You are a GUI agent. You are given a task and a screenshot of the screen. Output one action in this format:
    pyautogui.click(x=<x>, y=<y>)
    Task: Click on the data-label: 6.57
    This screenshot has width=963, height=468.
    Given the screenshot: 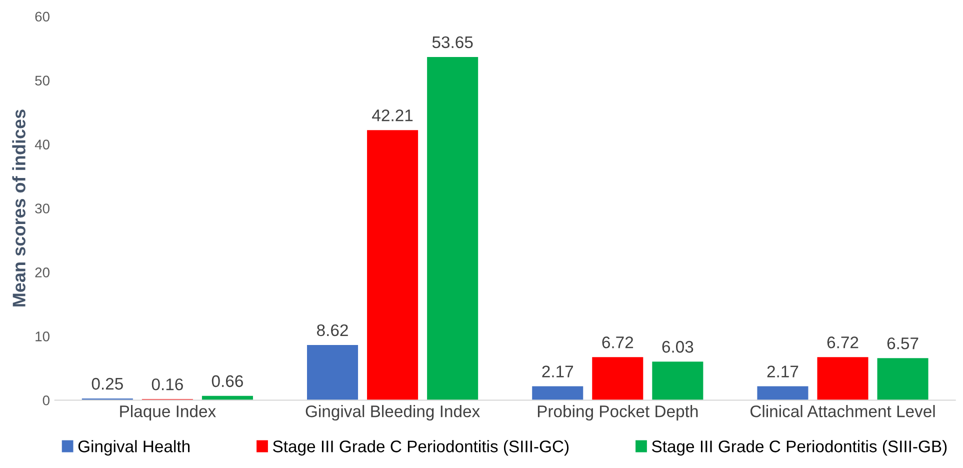 What is the action you would take?
    pyautogui.click(x=902, y=343)
    